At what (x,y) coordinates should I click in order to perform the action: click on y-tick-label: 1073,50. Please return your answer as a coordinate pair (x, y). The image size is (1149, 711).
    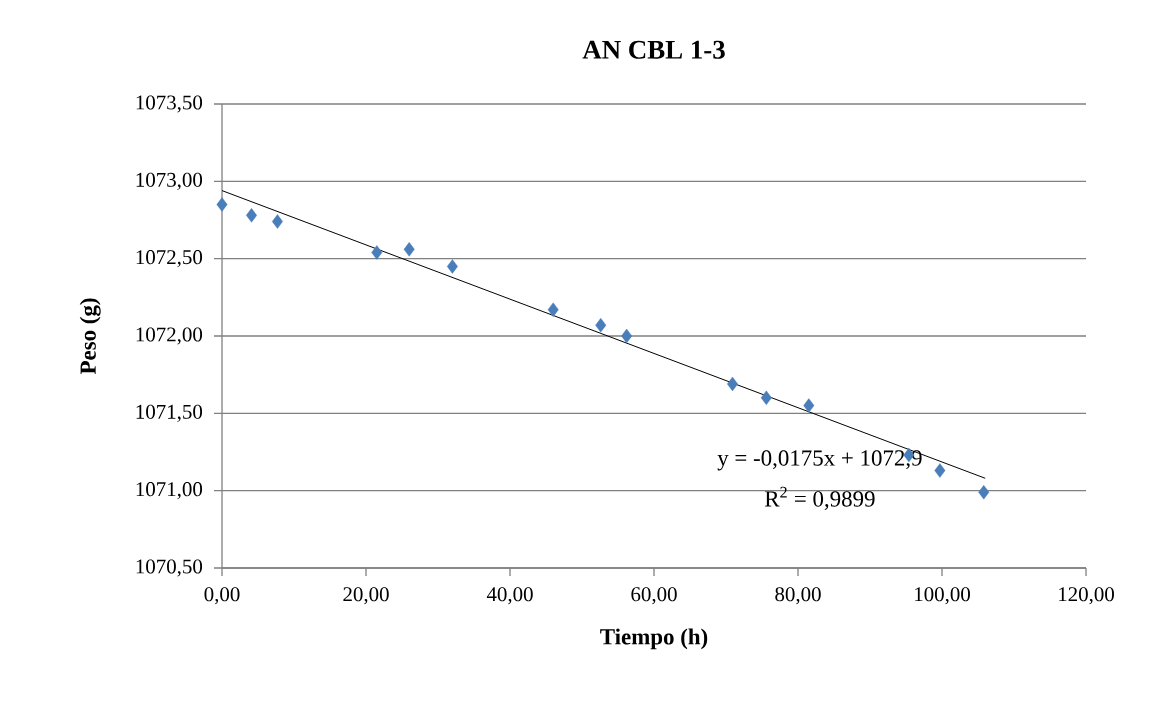
    Looking at the image, I should click on (169, 104).